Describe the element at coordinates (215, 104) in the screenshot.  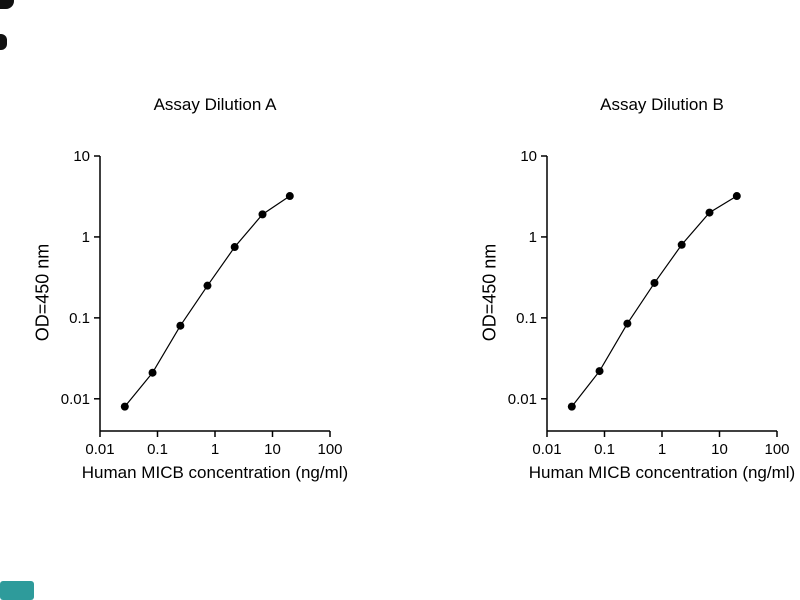
I see `chart-a-title: Assay Dilution A` at that location.